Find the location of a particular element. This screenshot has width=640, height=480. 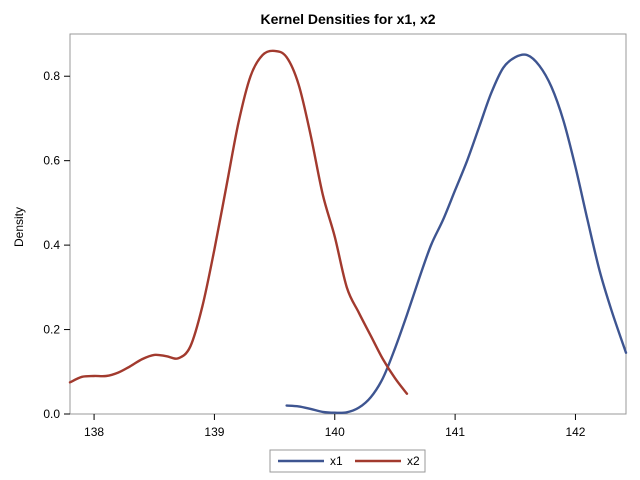

y-tick-label: 0.0 is located at coordinates (51, 414).